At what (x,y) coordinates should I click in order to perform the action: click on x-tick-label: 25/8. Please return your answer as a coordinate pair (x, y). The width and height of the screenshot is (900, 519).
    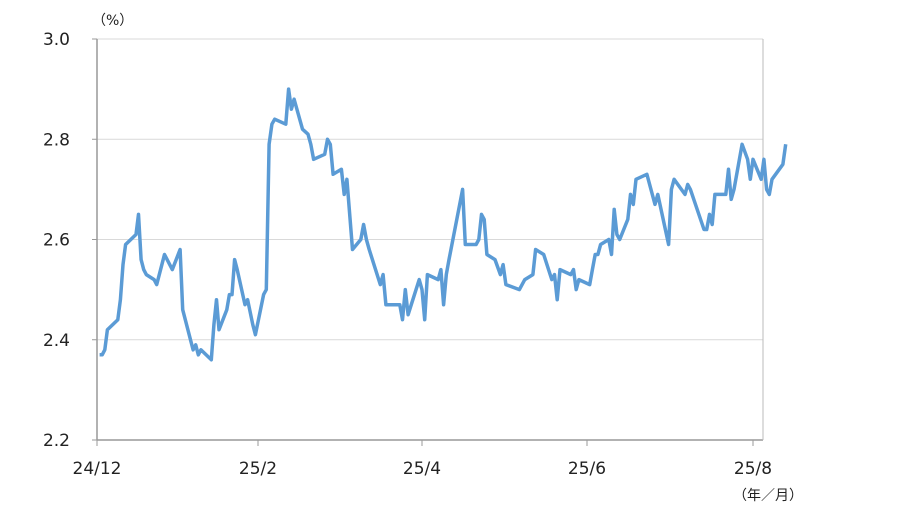
    Looking at the image, I should click on (753, 469).